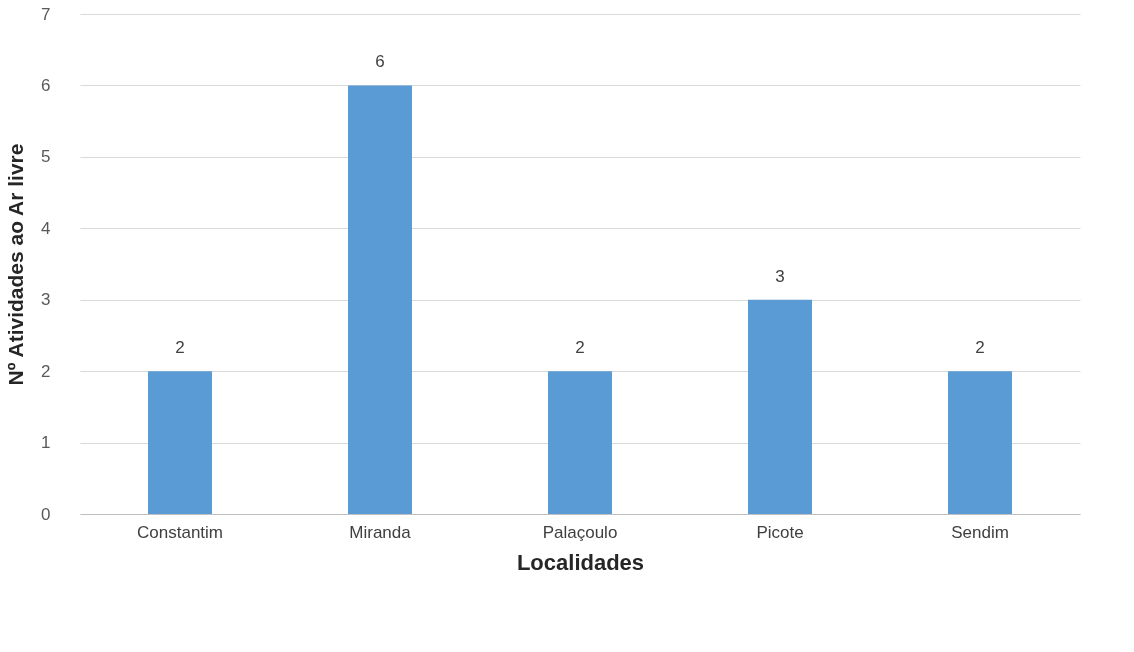 Image resolution: width=1134 pixels, height=652 pixels. I want to click on x-tick-label: Picote, so click(780, 532).